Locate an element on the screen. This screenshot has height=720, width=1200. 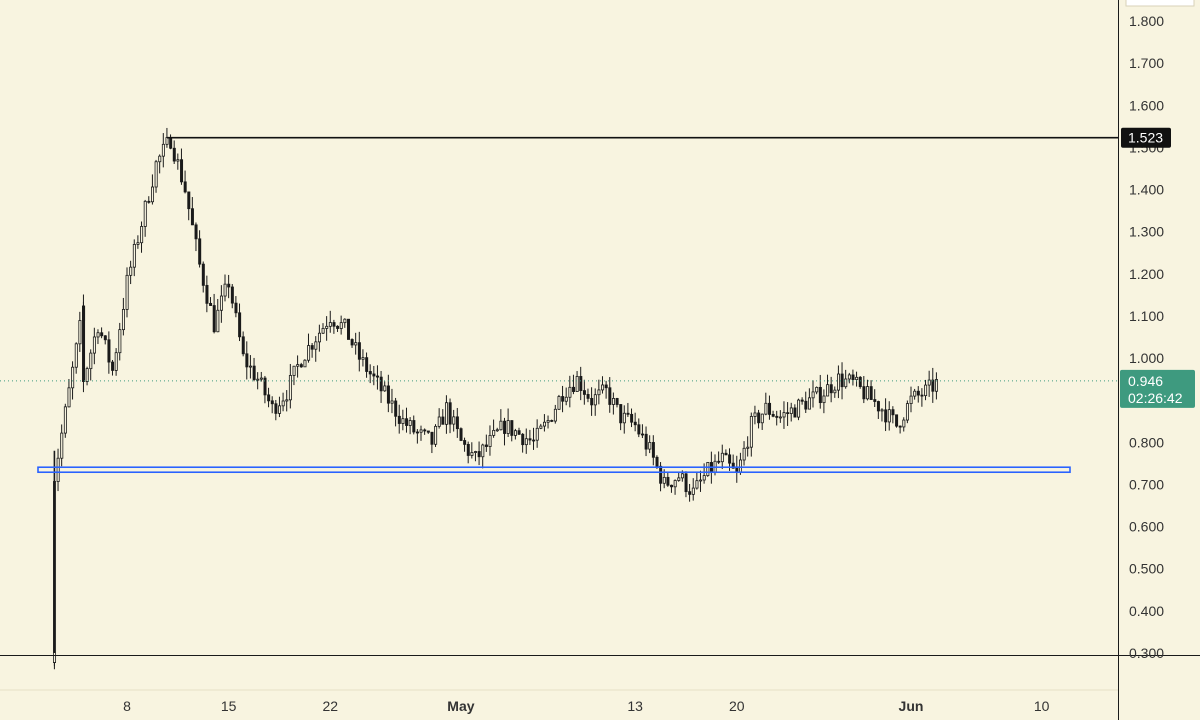
y-tick-label: 1.700 is located at coordinates (1146, 63).